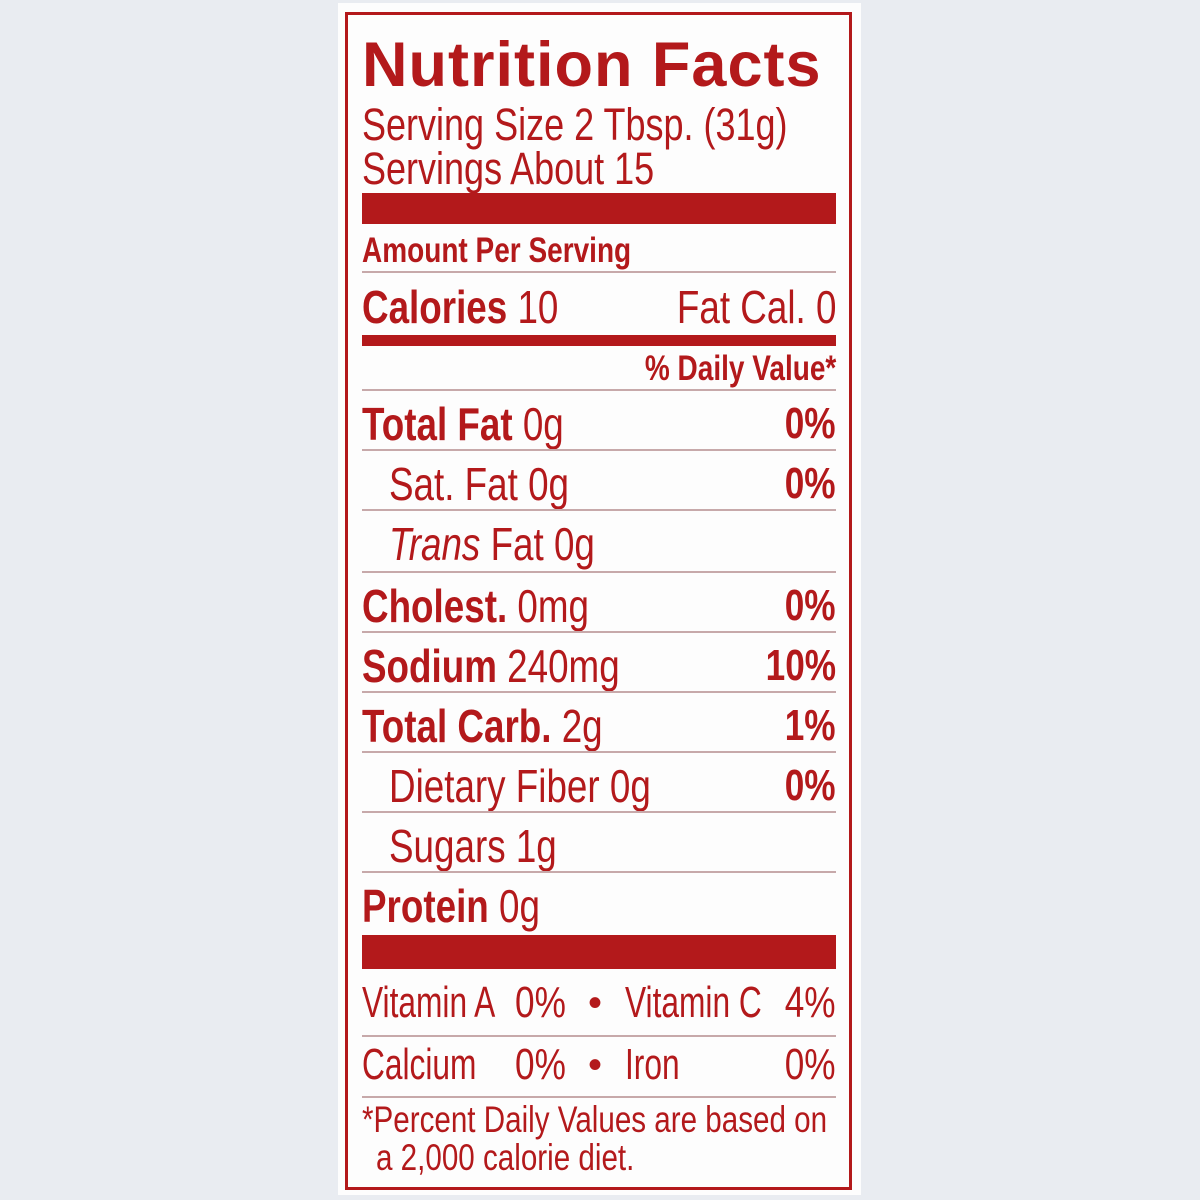  Describe the element at coordinates (599, 340) in the screenshot. I see `medium-divider` at that location.